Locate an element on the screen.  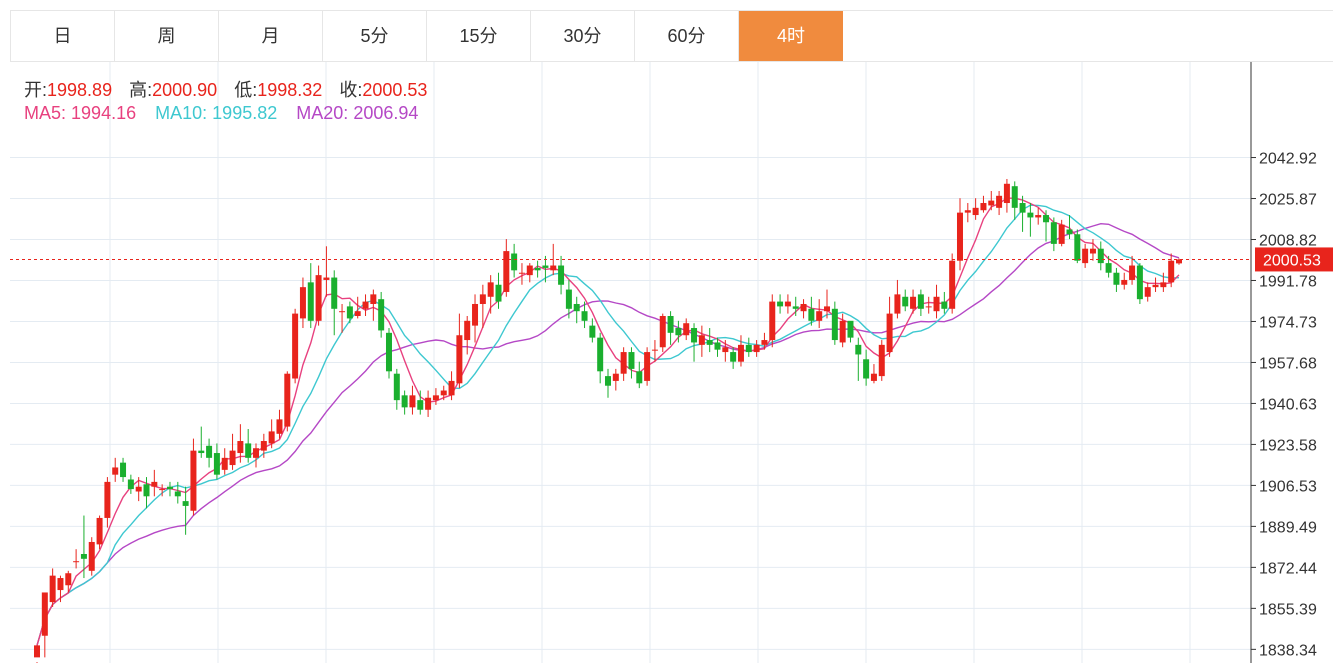
tab-5min: 5分 is located at coordinates (375, 36).